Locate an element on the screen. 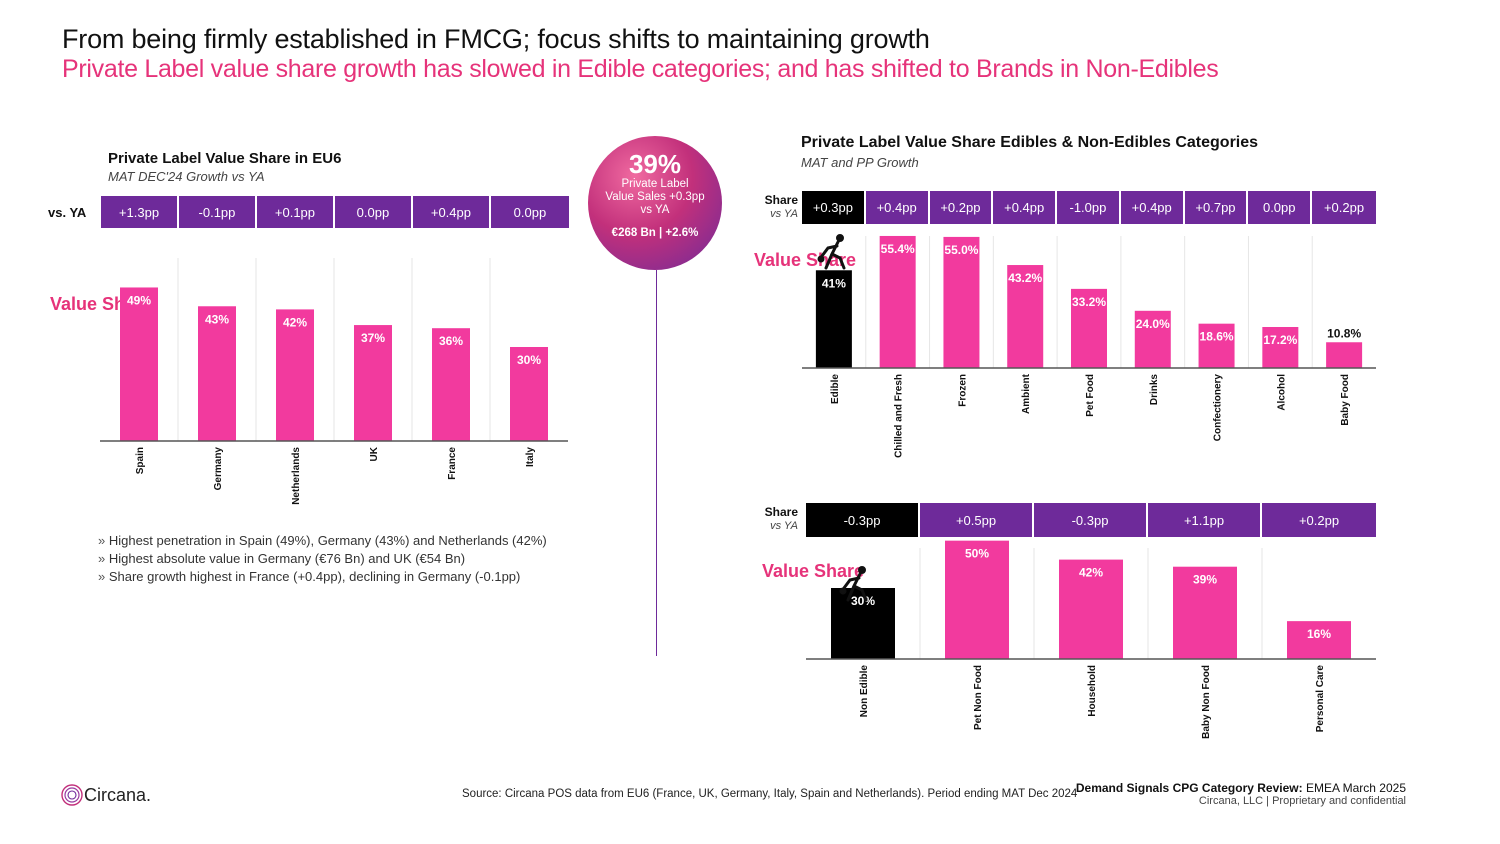  bar-value-label: 41% is located at coordinates (834, 283).